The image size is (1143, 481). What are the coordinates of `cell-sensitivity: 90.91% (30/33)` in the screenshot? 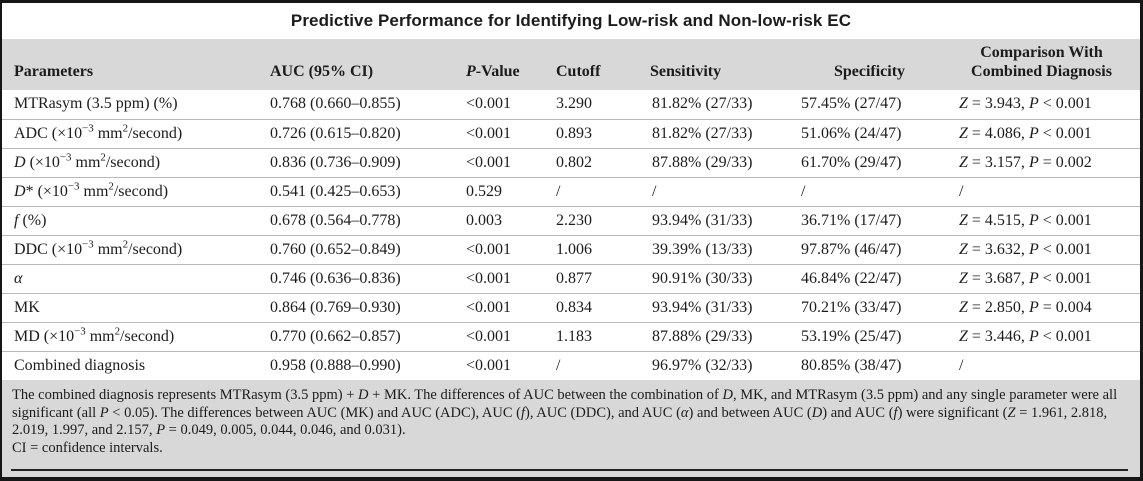 It's located at (720, 279).